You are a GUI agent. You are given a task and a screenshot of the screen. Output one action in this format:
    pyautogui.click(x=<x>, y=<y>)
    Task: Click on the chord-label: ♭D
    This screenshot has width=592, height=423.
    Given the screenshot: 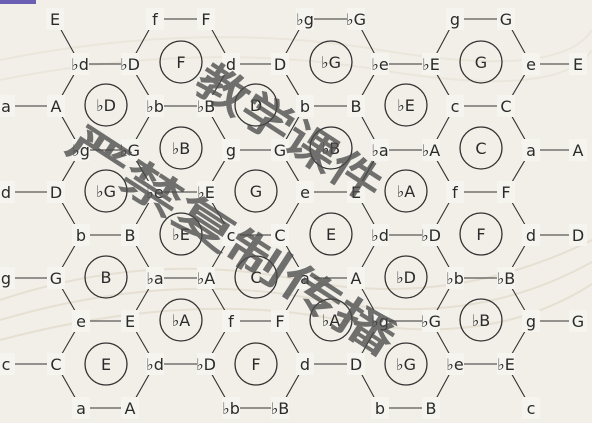 What is the action you would take?
    pyautogui.click(x=106, y=105)
    